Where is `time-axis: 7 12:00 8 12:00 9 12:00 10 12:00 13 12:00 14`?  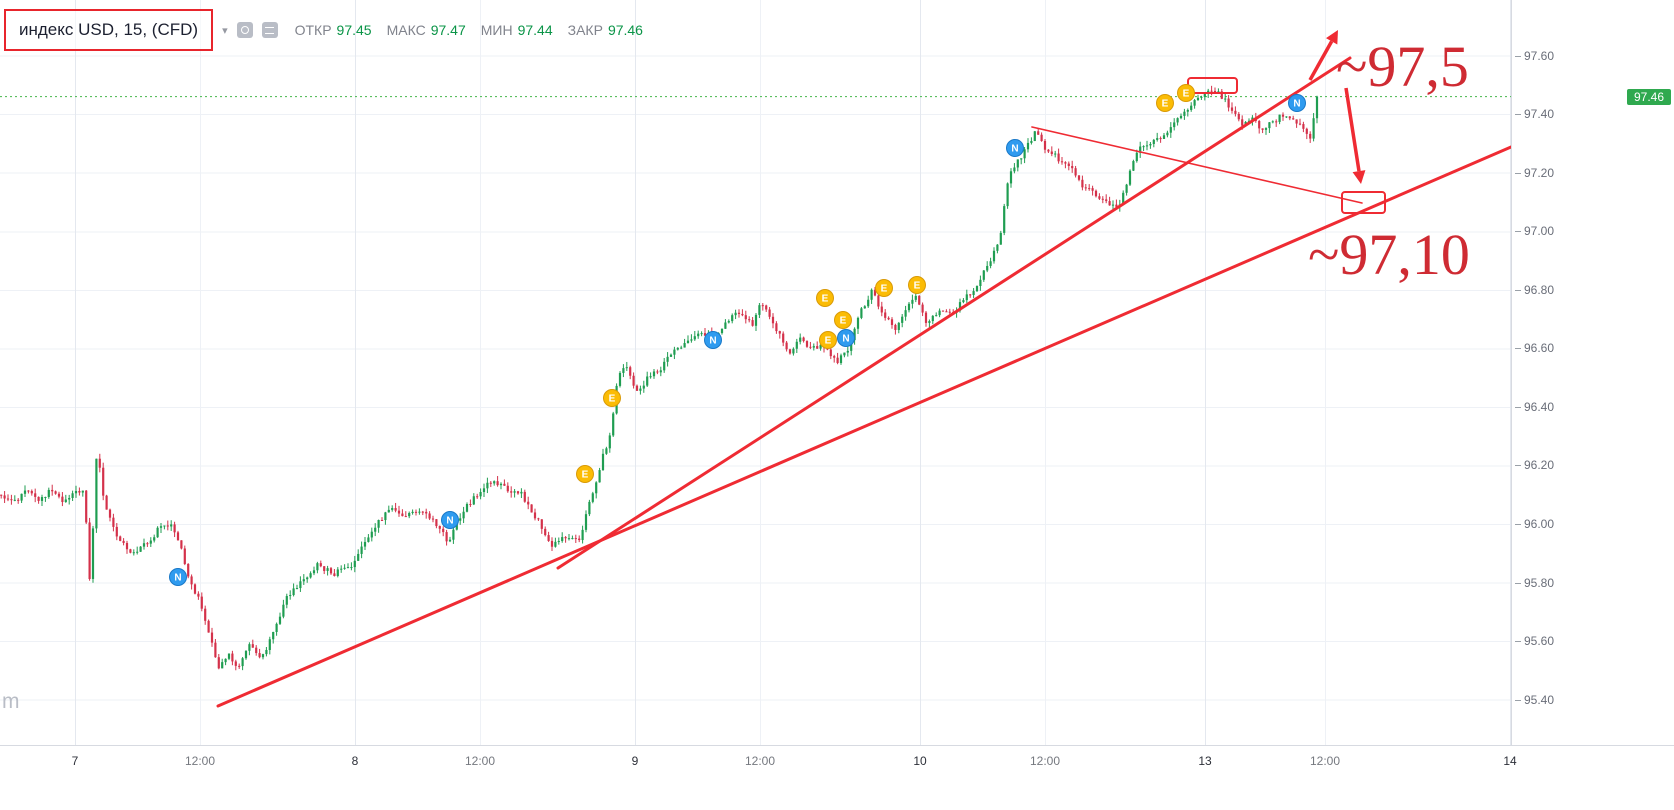 time-axis: 7 12:00 8 12:00 9 12:00 10 12:00 13 12:00 14 is located at coordinates (837, 777).